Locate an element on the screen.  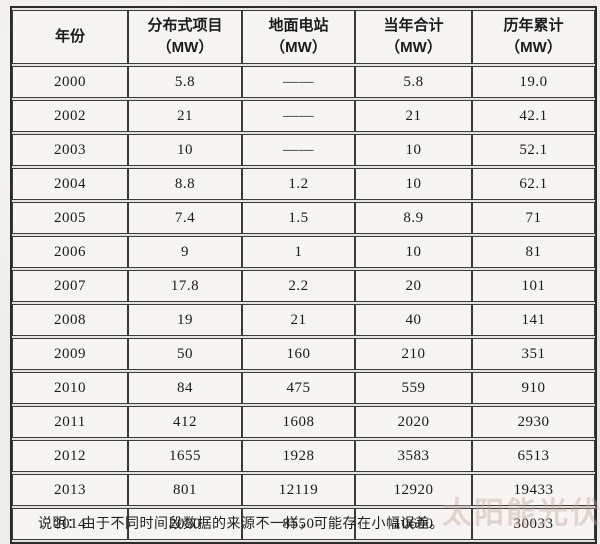
column-label: 当年合计 is located at coordinates (413, 26).